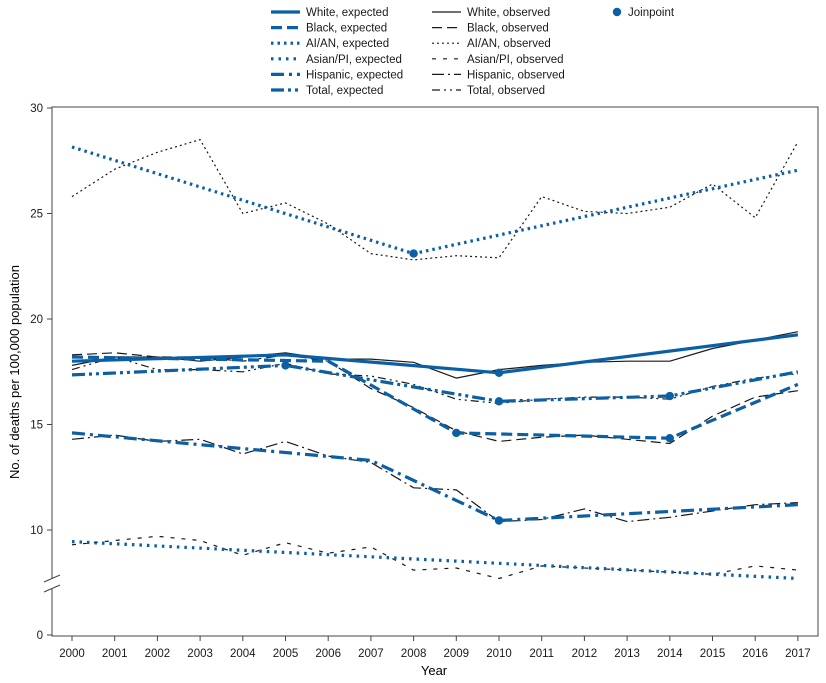 The height and width of the screenshot is (683, 826). I want to click on series-line-white-expected, so click(435, 354).